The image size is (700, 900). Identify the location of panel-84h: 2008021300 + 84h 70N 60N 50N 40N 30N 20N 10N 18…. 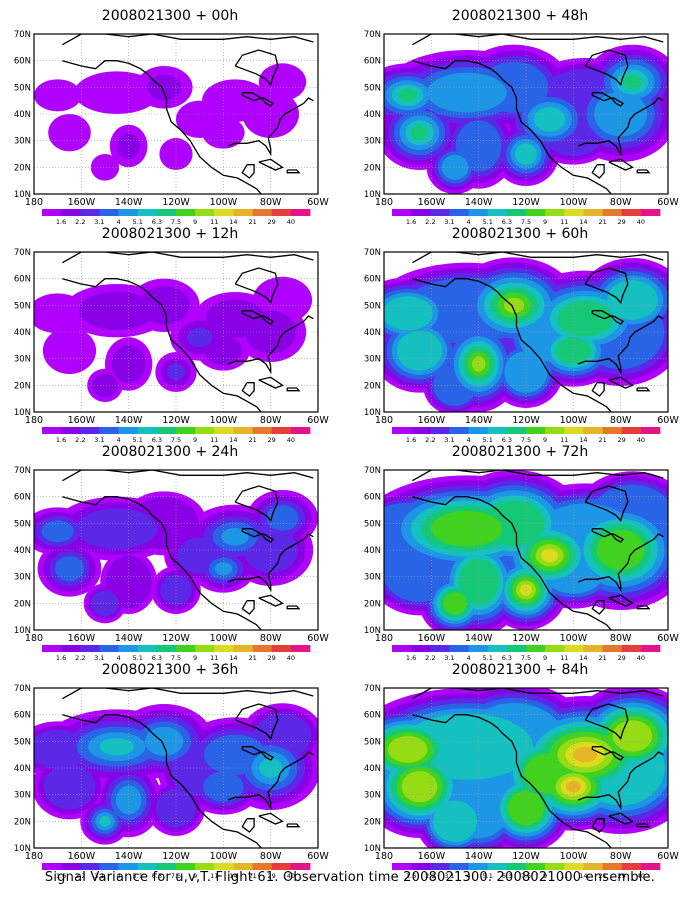
(520, 771).